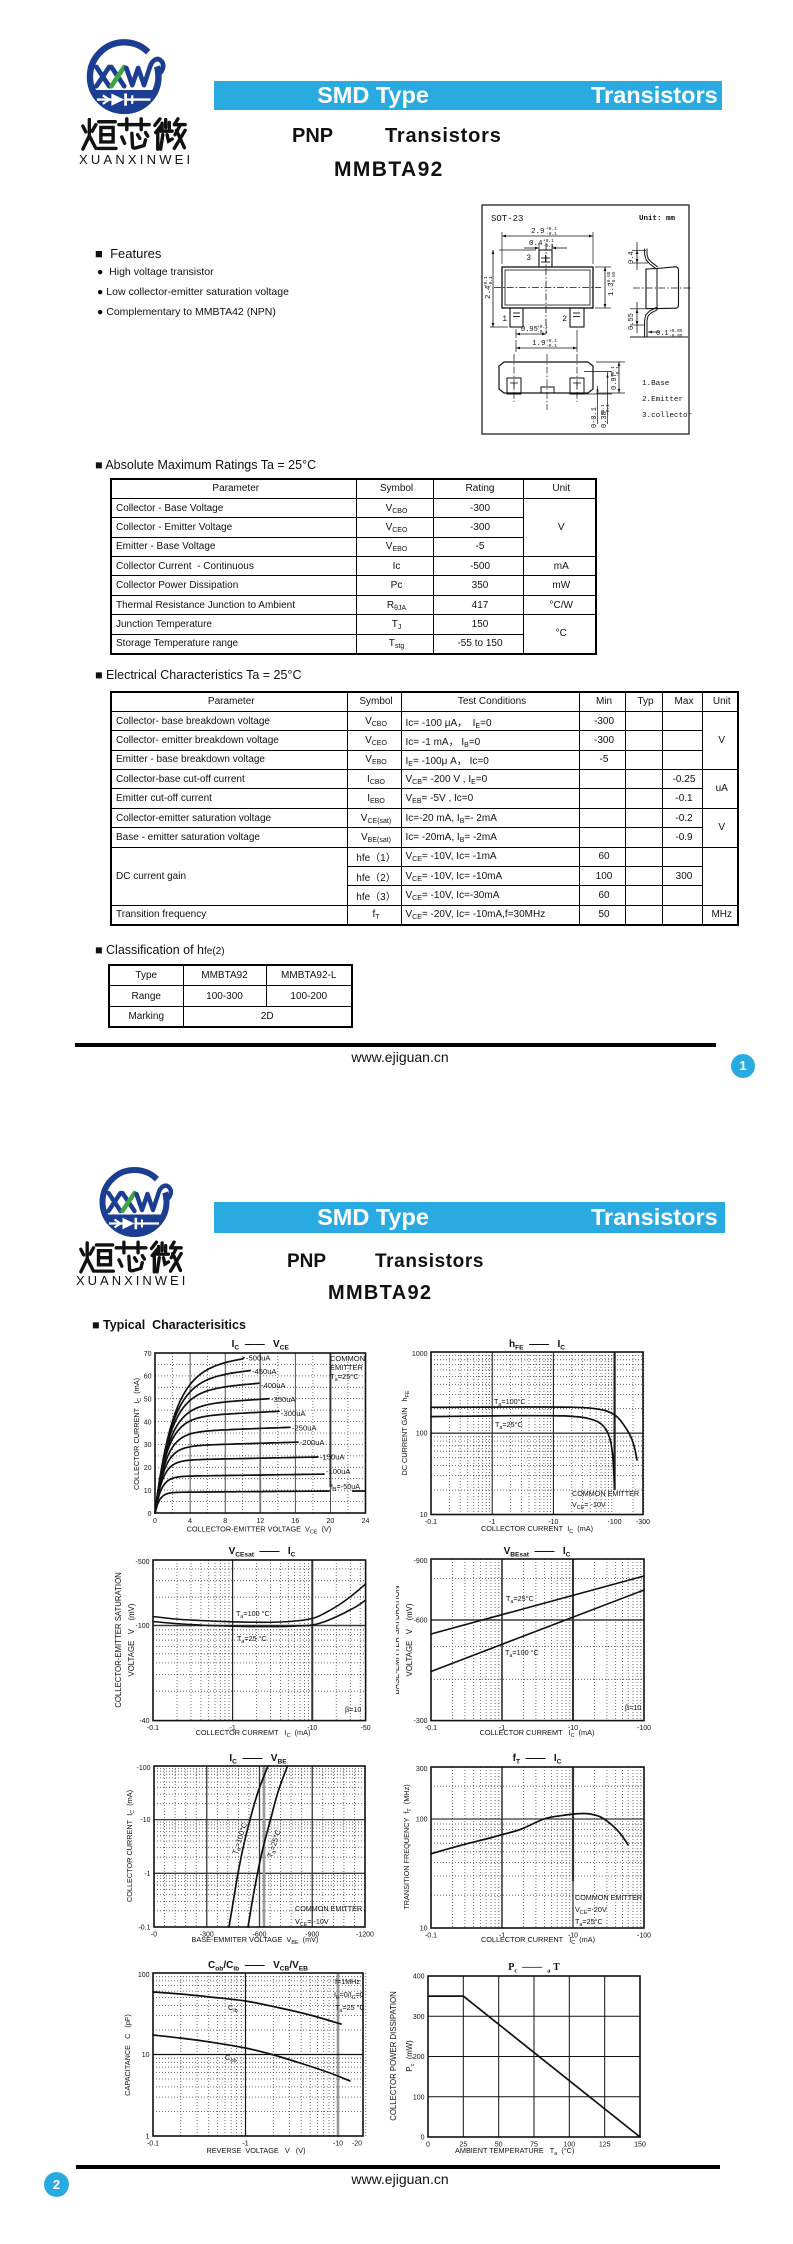 This screenshot has height=2244, width=793. Describe the element at coordinates (350, 2008) in the screenshot. I see `svg-text: Ta=25 °C` at that location.